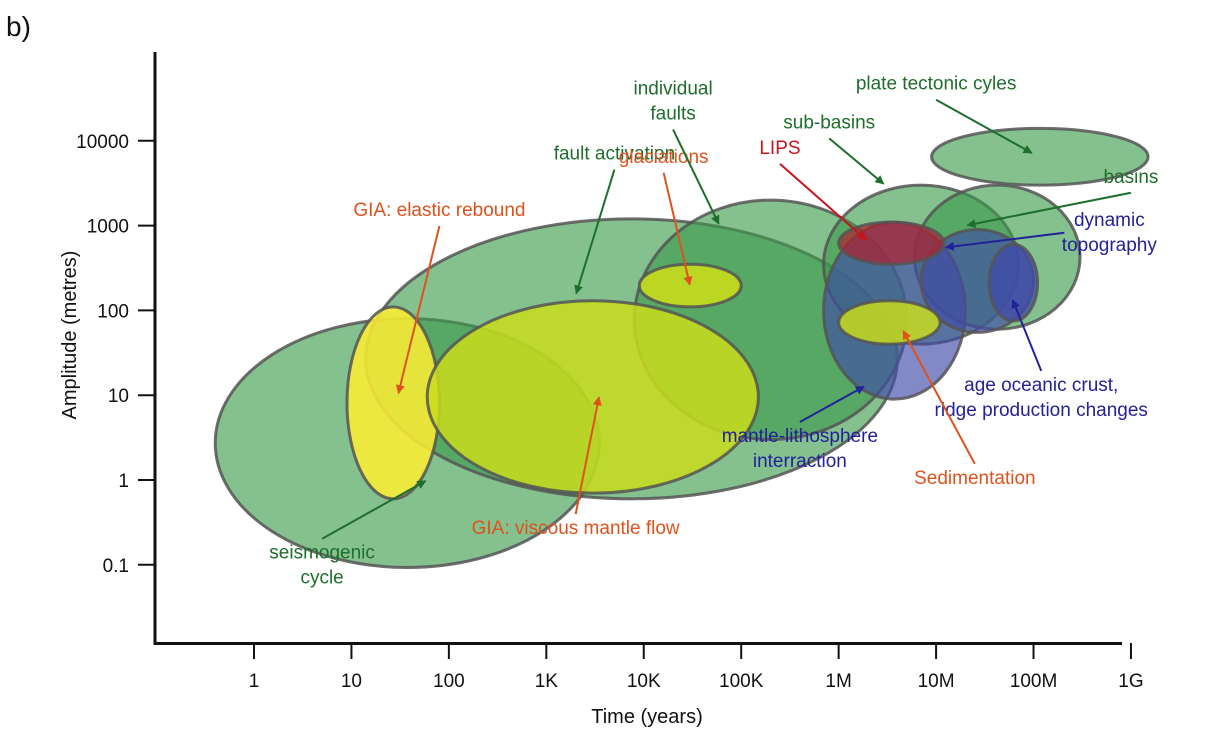  What do you see at coordinates (351, 681) in the screenshot?
I see `x-tick-label: 10` at bounding box center [351, 681].